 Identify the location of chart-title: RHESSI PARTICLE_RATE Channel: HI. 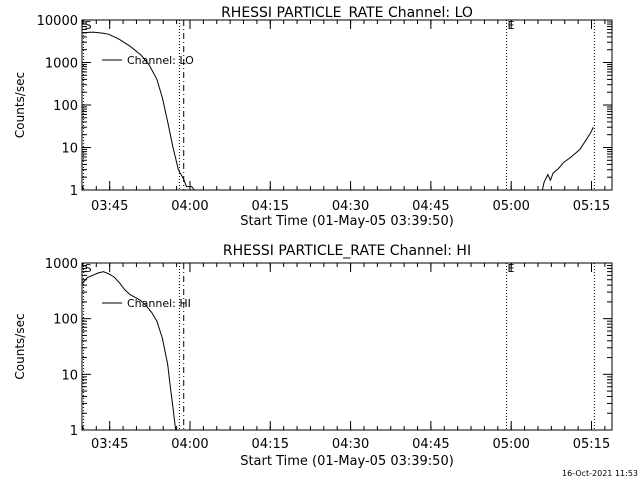
(347, 251).